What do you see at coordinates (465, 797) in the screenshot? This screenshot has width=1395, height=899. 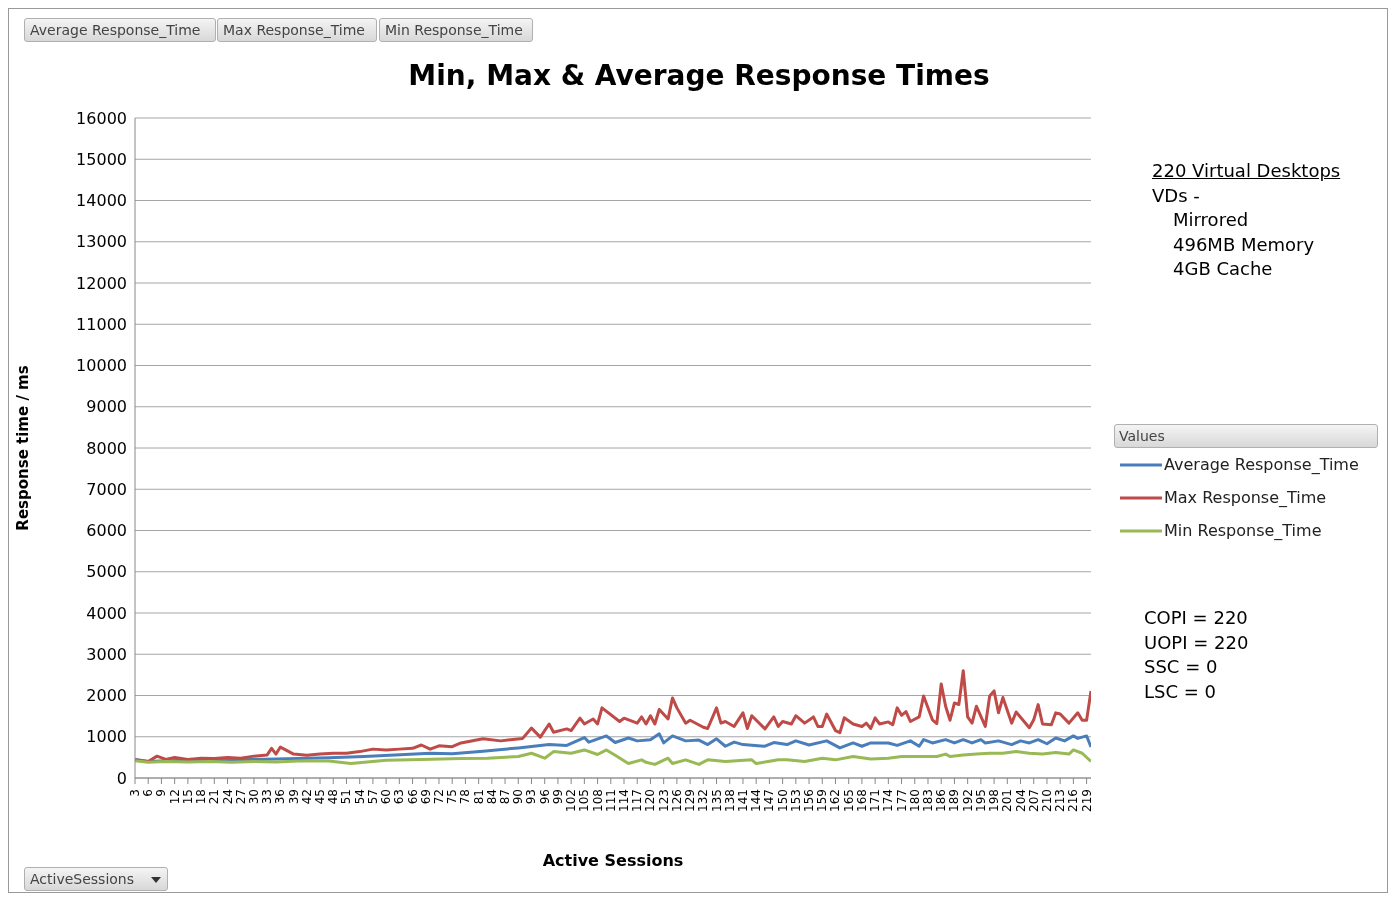 I see `x-tick-label: 78` at bounding box center [465, 797].